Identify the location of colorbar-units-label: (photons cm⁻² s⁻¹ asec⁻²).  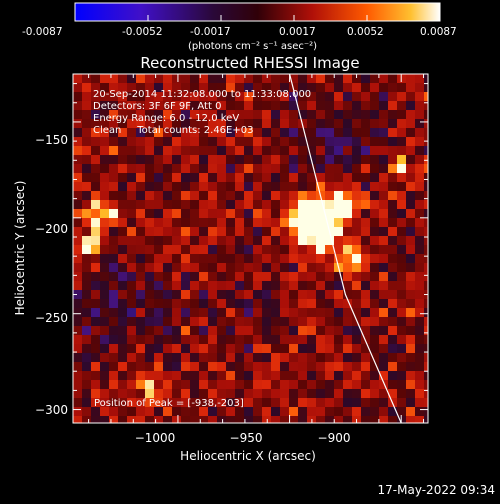
(252, 46).